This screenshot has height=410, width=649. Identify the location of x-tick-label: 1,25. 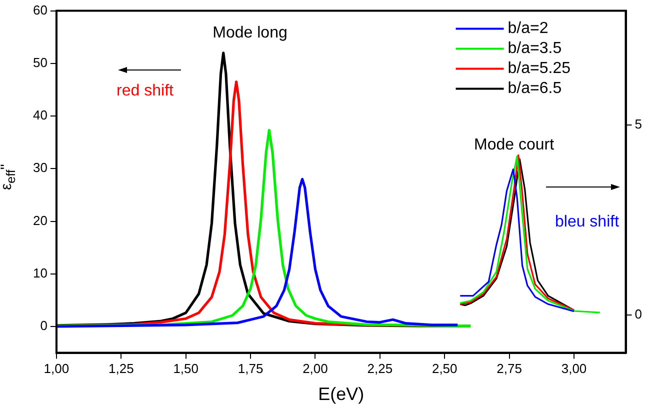
(121, 368).